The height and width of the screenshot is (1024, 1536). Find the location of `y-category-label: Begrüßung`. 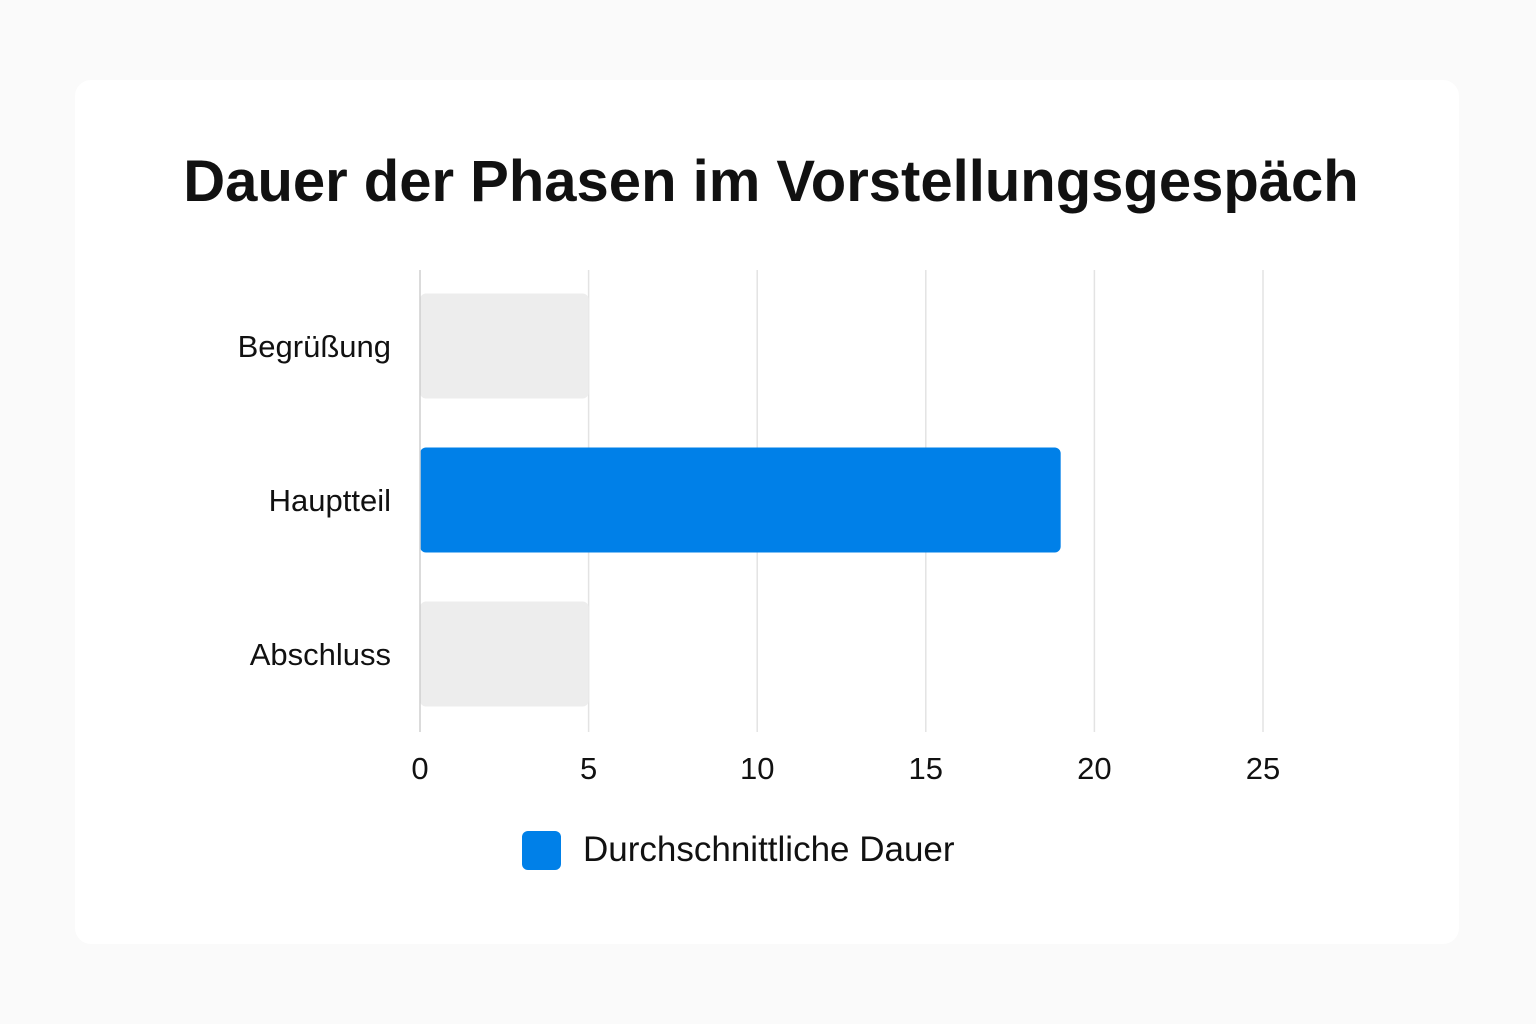

y-category-label: Begrüßung is located at coordinates (314, 346).